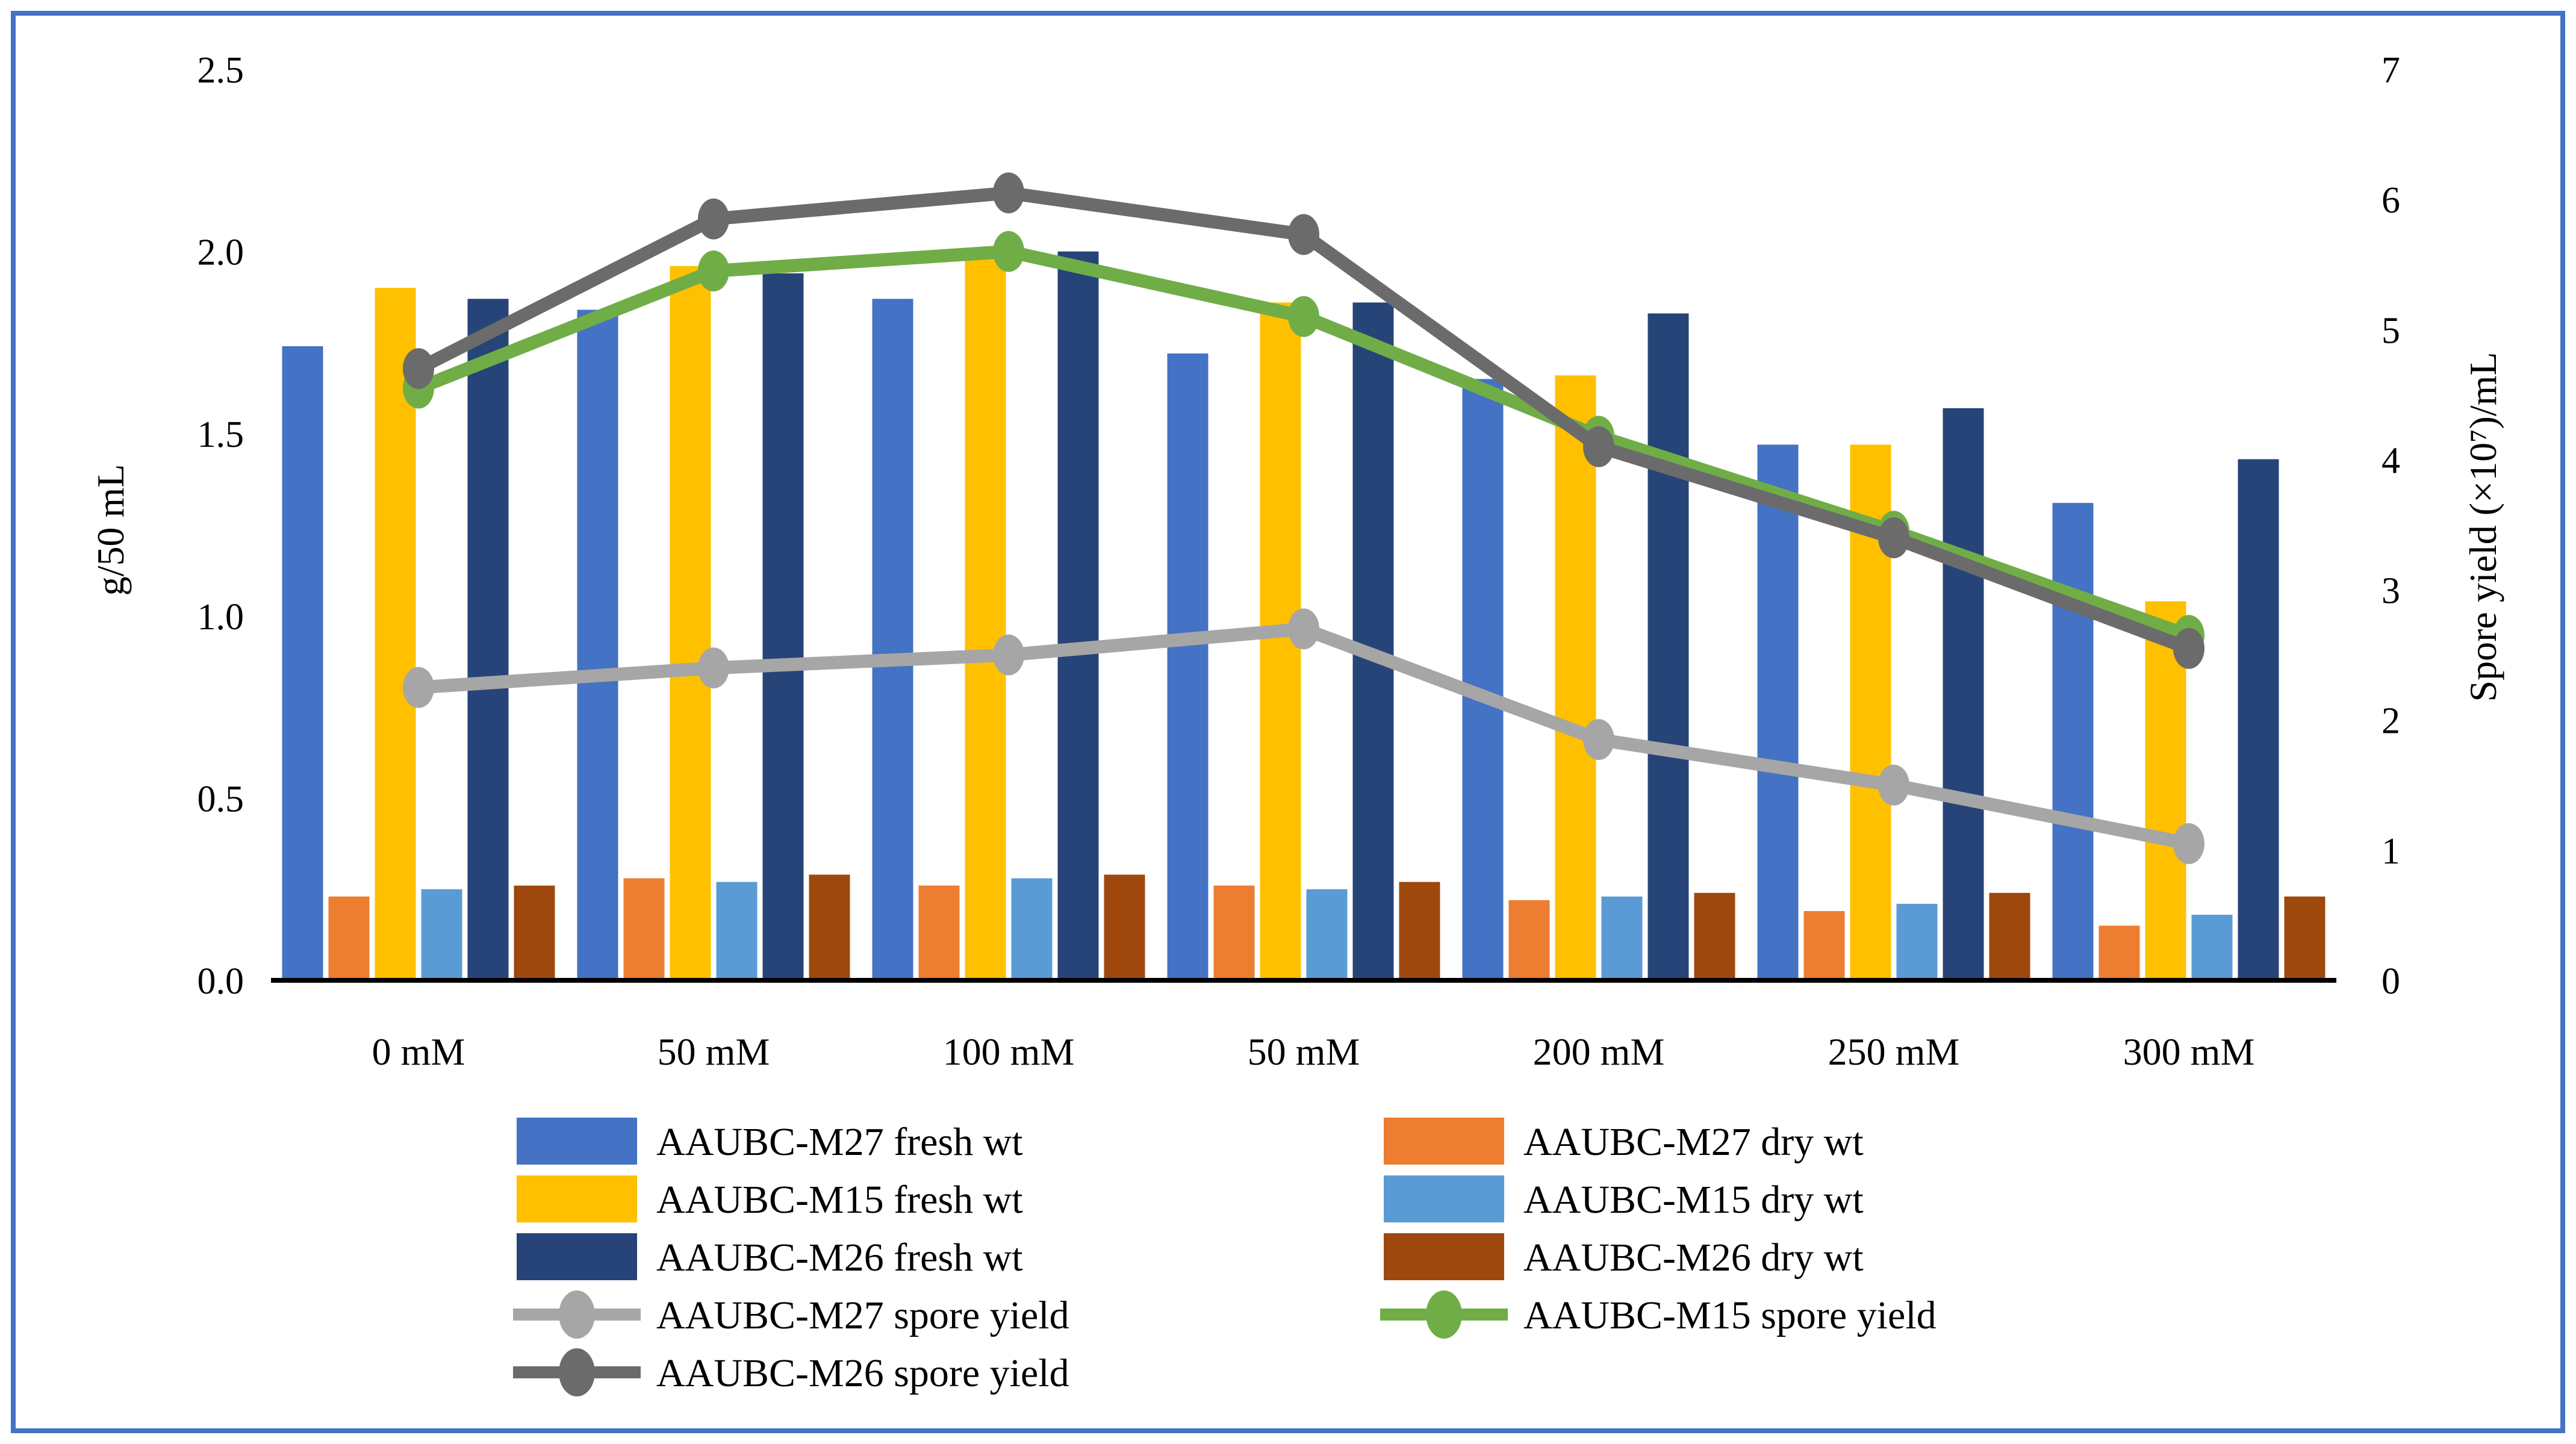 This screenshot has width=2576, height=1444. What do you see at coordinates (1009, 251) in the screenshot?
I see `marker-aaubc-m15-spore-yield-100mM` at bounding box center [1009, 251].